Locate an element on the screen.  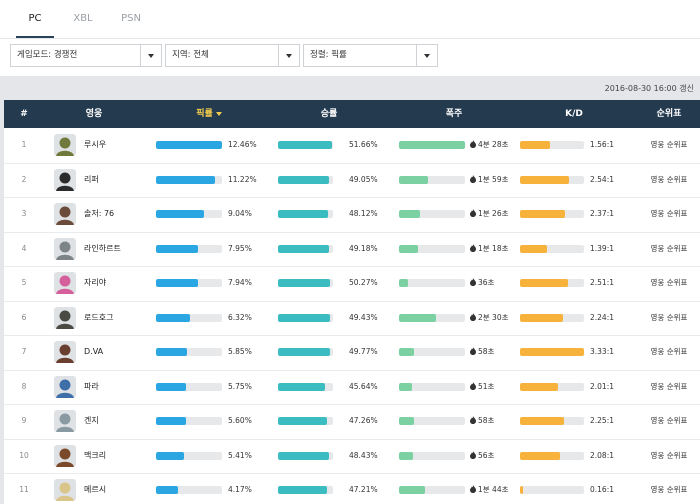
table-row: 10 맥크리 5.41% 48.43% 56초 2.08:1 영웅 순위표 is located at coordinates (352, 456).